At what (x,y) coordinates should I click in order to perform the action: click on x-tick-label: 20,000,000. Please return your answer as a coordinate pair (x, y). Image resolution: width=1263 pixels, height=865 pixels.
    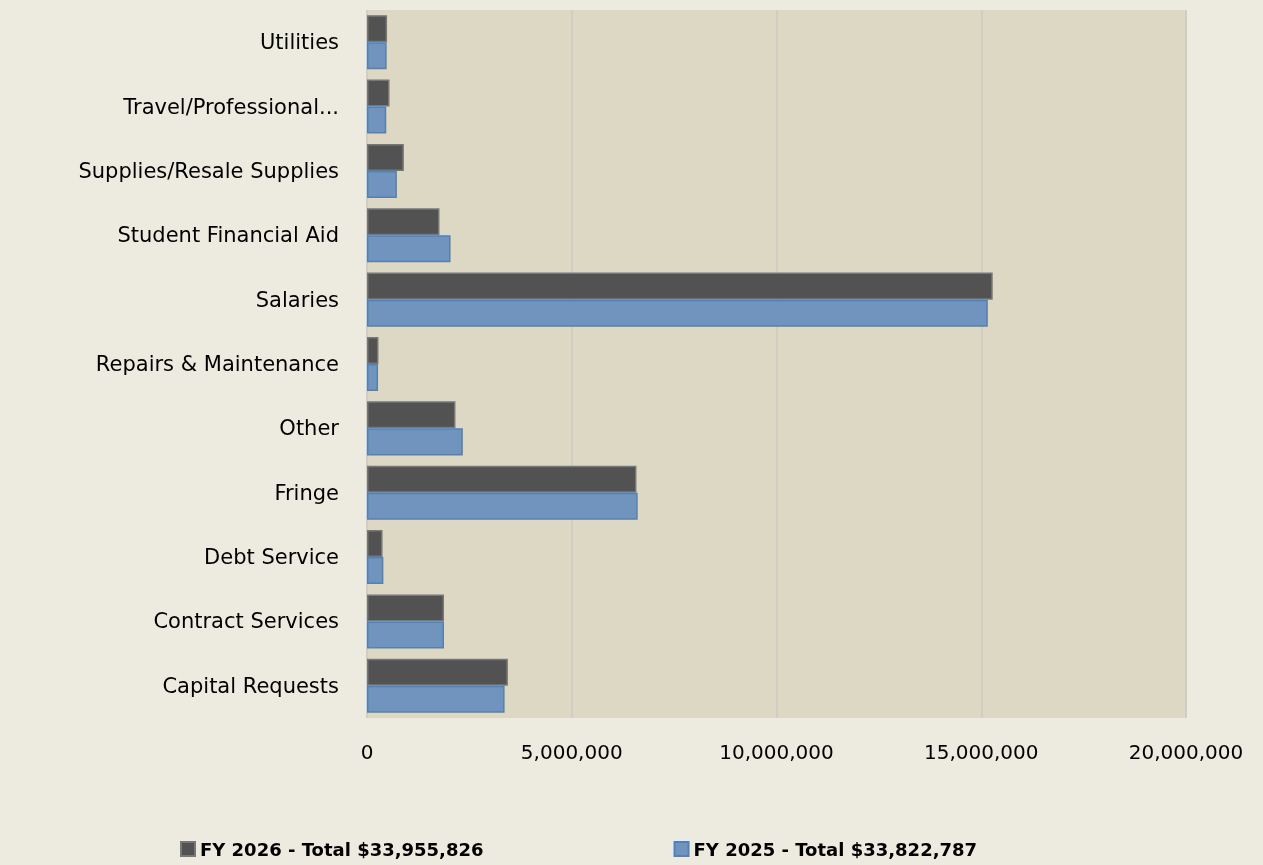
    Looking at the image, I should click on (1186, 752).